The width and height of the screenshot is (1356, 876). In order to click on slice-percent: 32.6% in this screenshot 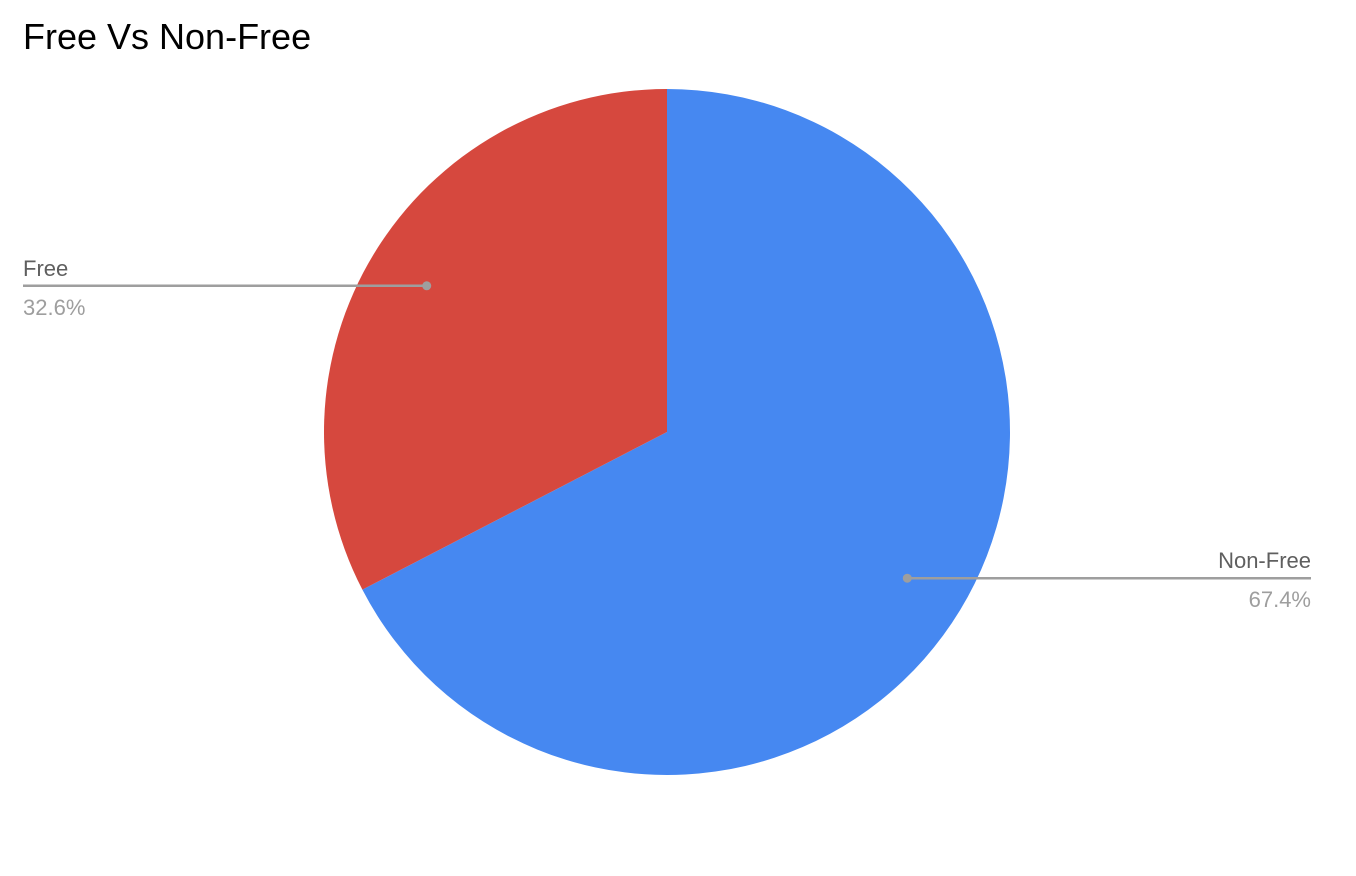, I will do `click(54, 307)`.